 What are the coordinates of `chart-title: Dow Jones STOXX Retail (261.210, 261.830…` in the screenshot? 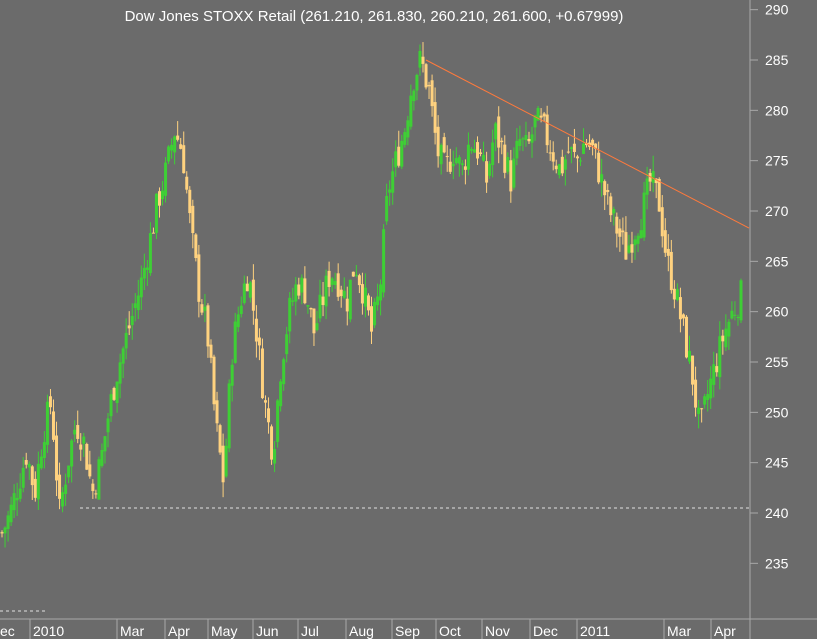 It's located at (374, 16).